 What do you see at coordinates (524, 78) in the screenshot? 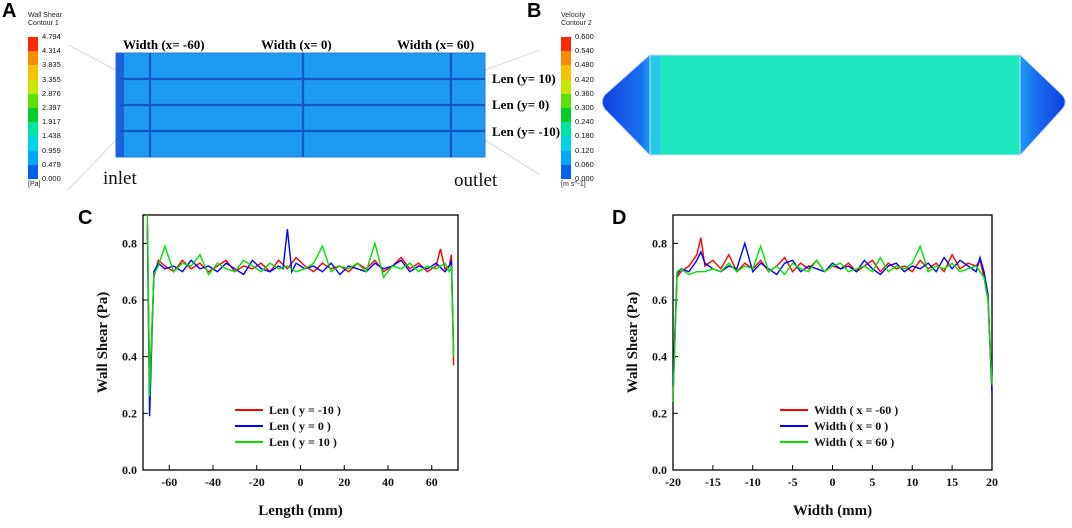
I see `label-len-y10: Len (y= 10)` at bounding box center [524, 78].